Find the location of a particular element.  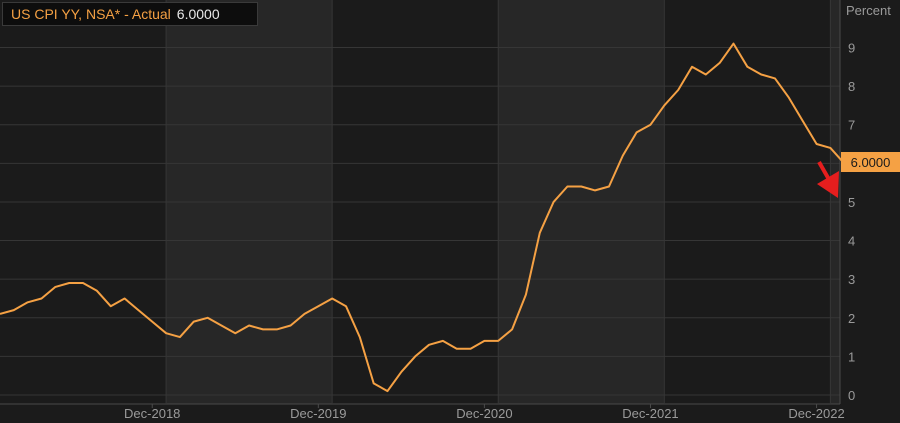

y-tick-label: 2 is located at coordinates (851, 318).